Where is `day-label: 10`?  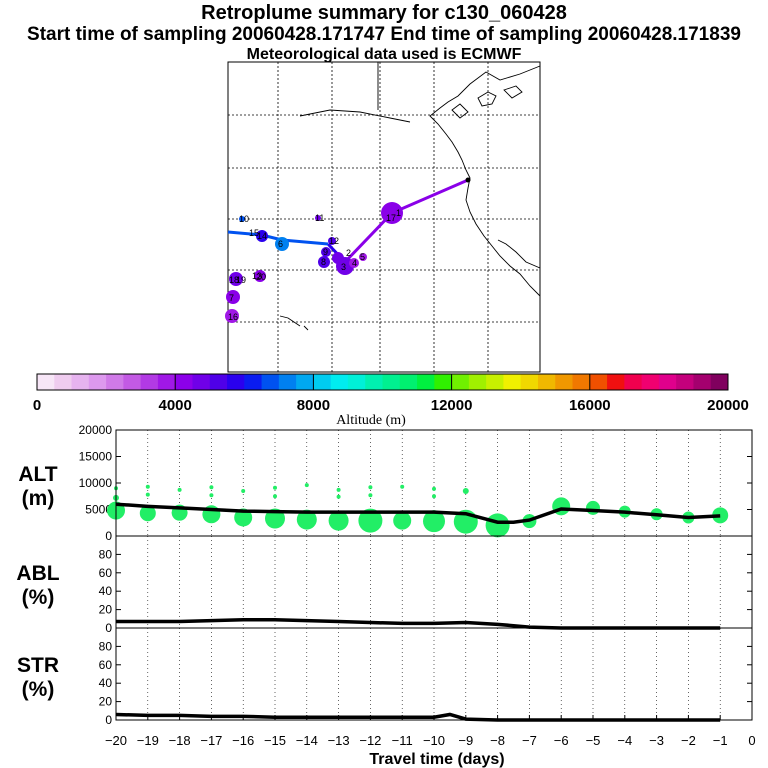 day-label: 10 is located at coordinates (244, 219).